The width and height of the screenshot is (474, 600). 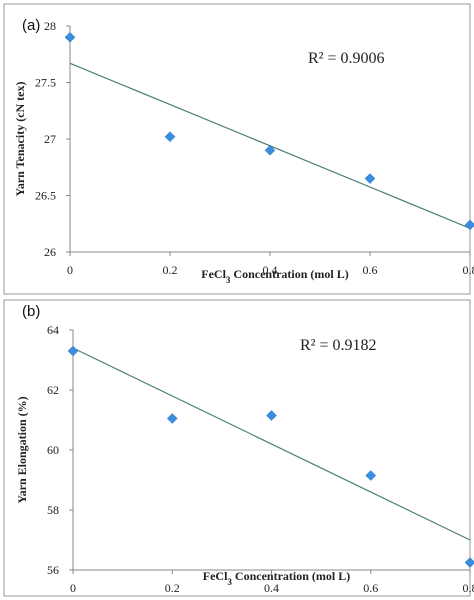 What do you see at coordinates (53, 450) in the screenshot?
I see `y-tick-label: 60` at bounding box center [53, 450].